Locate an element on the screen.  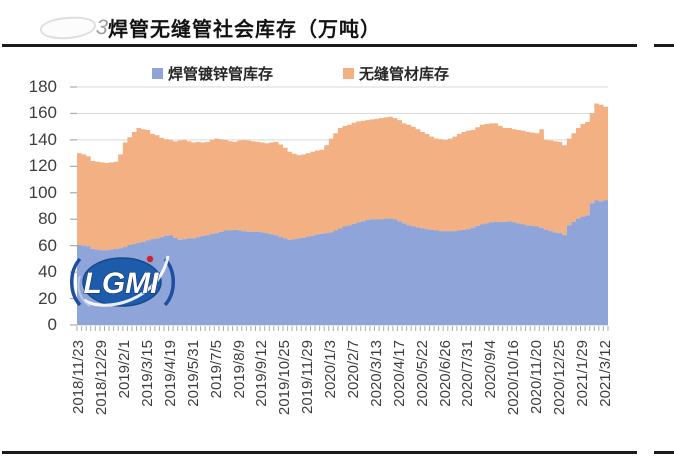
x-axis-label: 2019/2/1 is located at coordinates (125, 369).